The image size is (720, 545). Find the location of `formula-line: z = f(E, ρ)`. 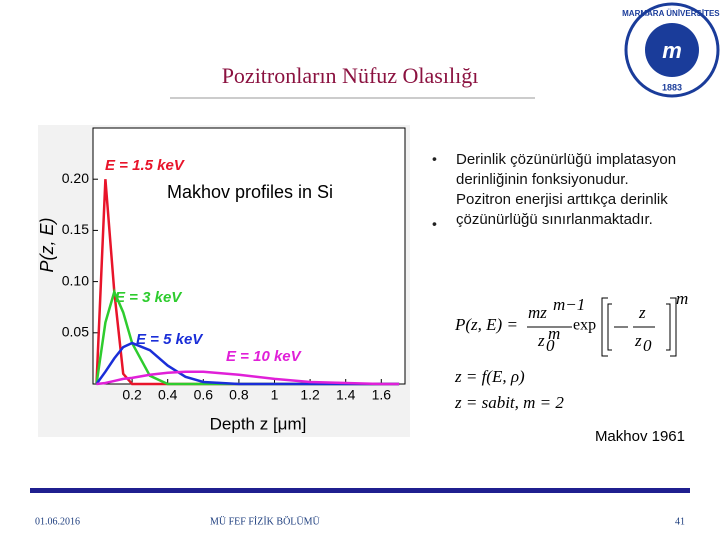

formula-line: z = f(E, ρ) is located at coordinates (489, 376).